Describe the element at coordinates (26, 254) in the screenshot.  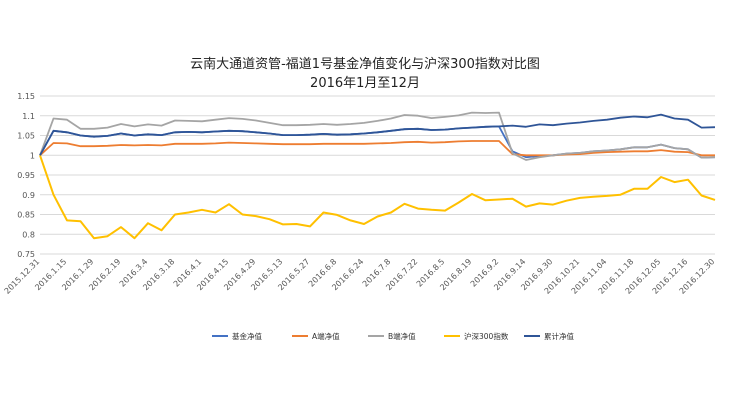
I see `y-tick-label: 0.75` at that location.